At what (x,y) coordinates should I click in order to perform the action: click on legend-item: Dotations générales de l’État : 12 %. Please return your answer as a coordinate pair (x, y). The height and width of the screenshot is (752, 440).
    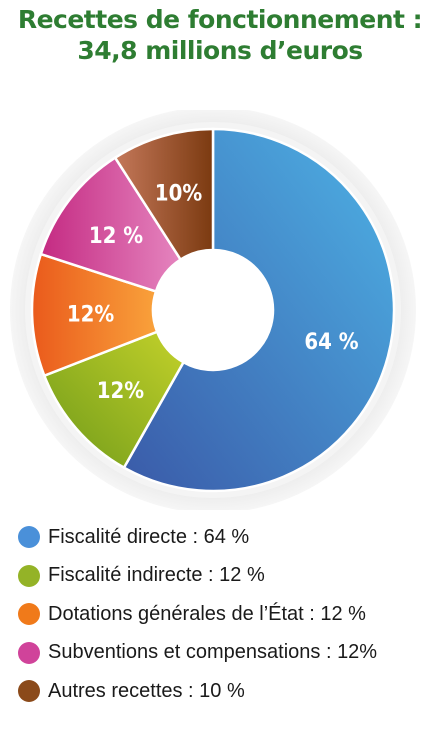
    Looking at the image, I should click on (225, 614).